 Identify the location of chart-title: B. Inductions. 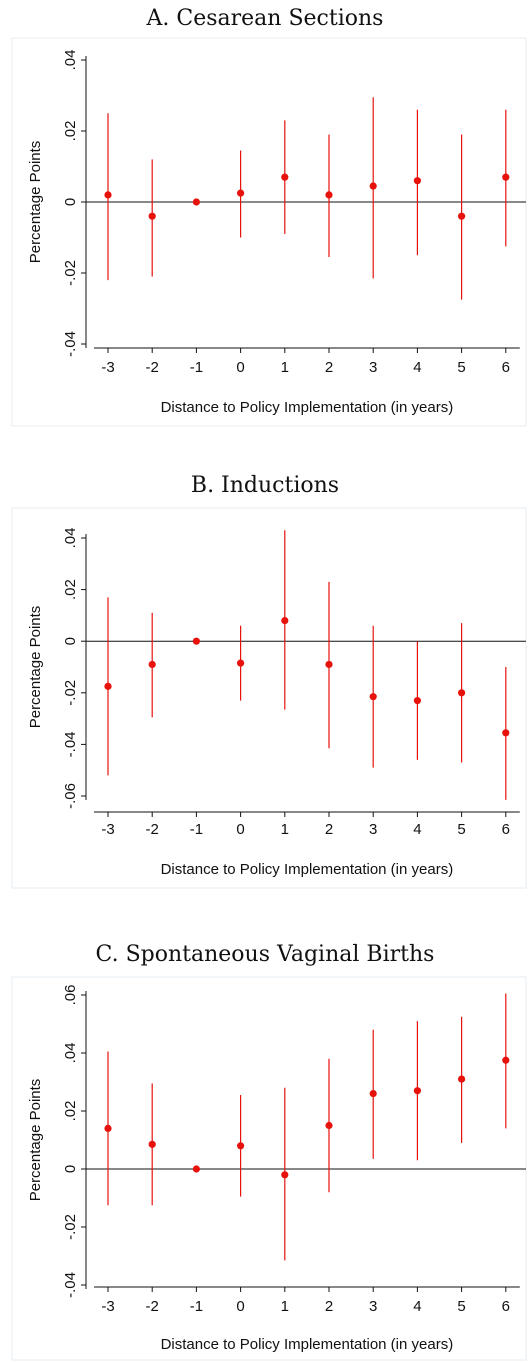
(265, 485).